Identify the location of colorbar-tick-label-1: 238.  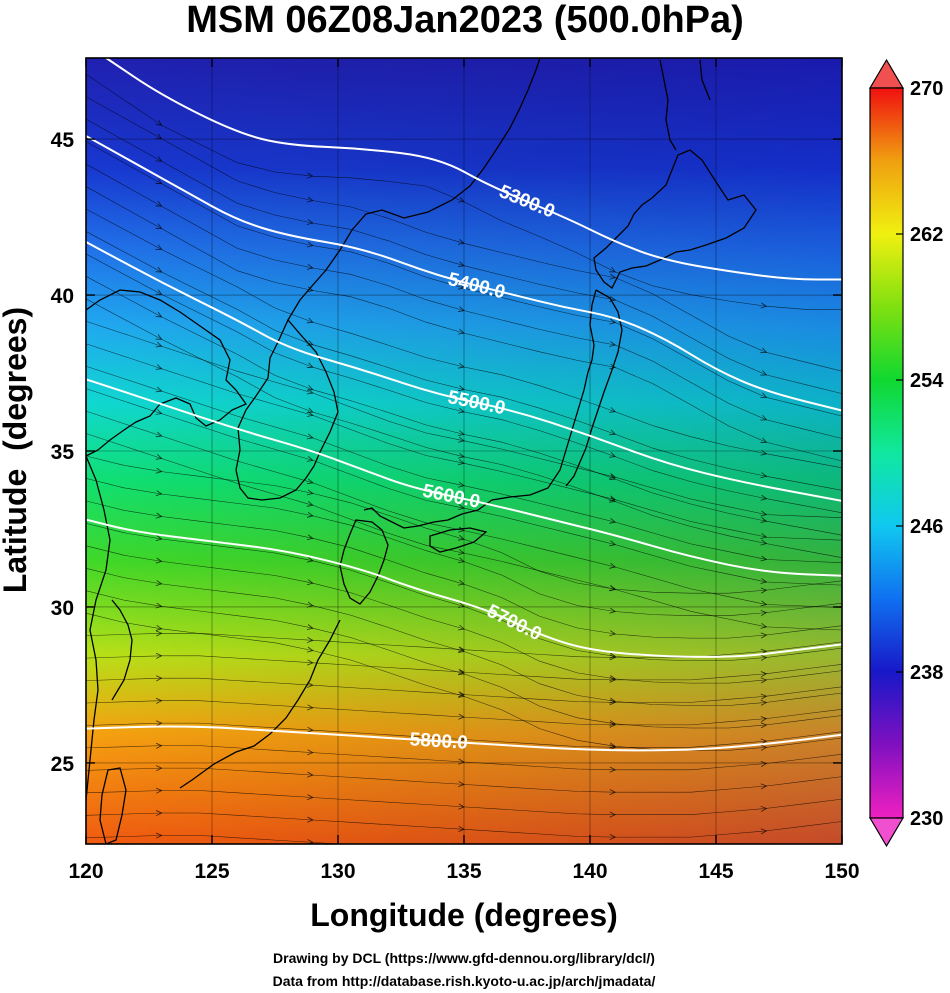
(926, 673).